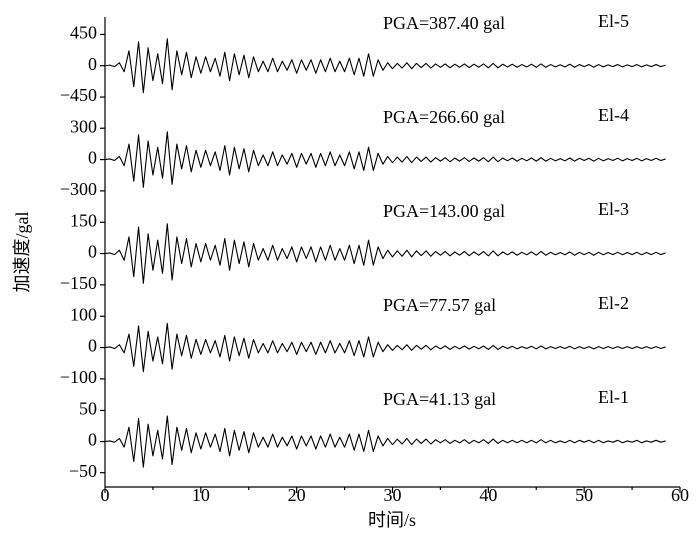 This screenshot has width=700, height=541. Describe the element at coordinates (444, 211) in the screenshot. I see `pga-annotation: PGA=143.00 gal` at that location.